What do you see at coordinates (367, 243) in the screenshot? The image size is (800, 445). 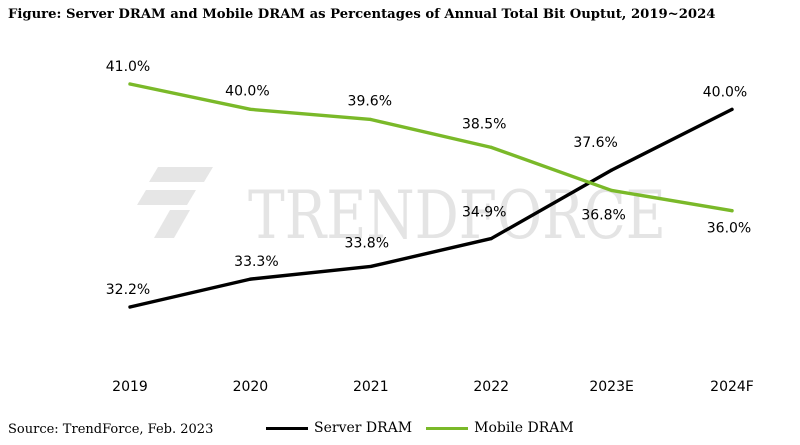 I see `data-label-server-dram-2021: 33.8%` at bounding box center [367, 243].